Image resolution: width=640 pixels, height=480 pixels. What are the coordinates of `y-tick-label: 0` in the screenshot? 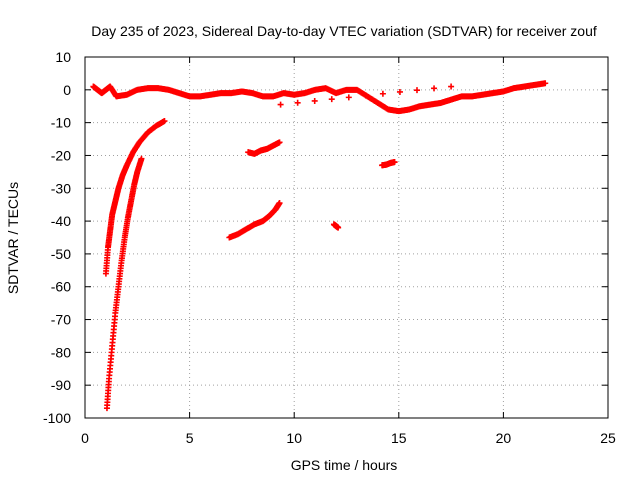 It's located at (67, 90).